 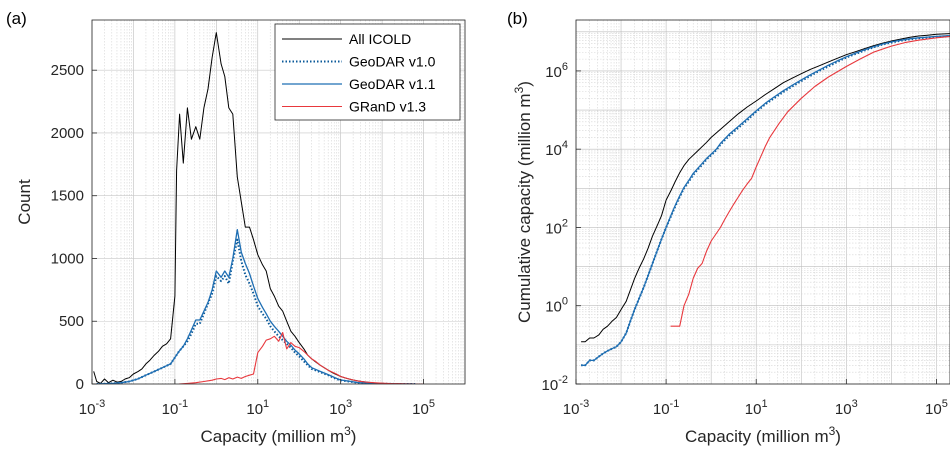 I want to click on y-tick-label-exp: 2, so click(x=565, y=223).